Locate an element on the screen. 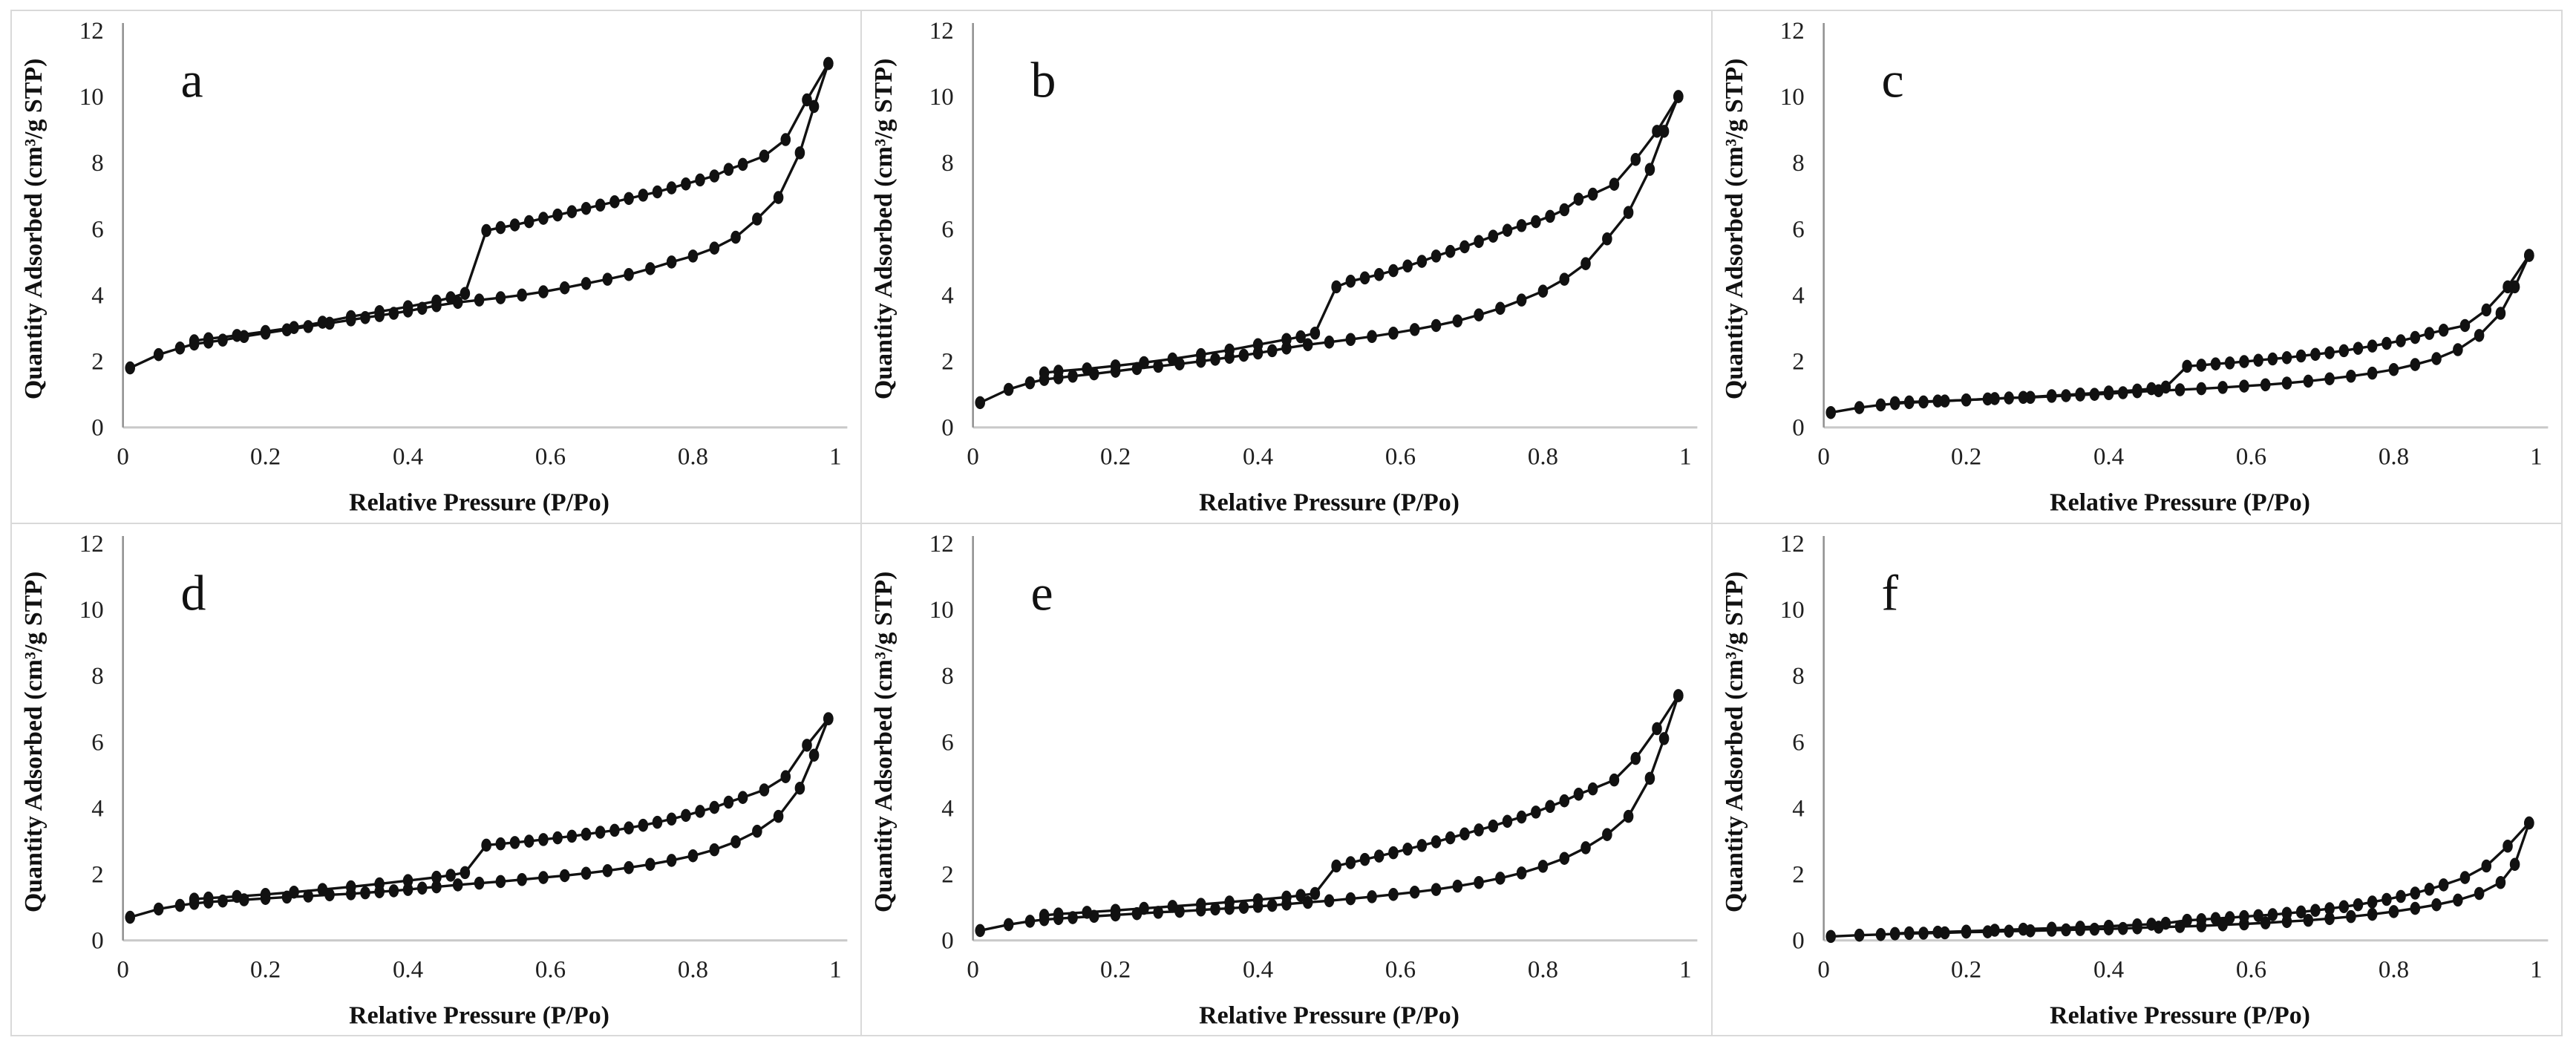 The height and width of the screenshot is (1049, 2576). svg-text: e is located at coordinates (1042, 593).